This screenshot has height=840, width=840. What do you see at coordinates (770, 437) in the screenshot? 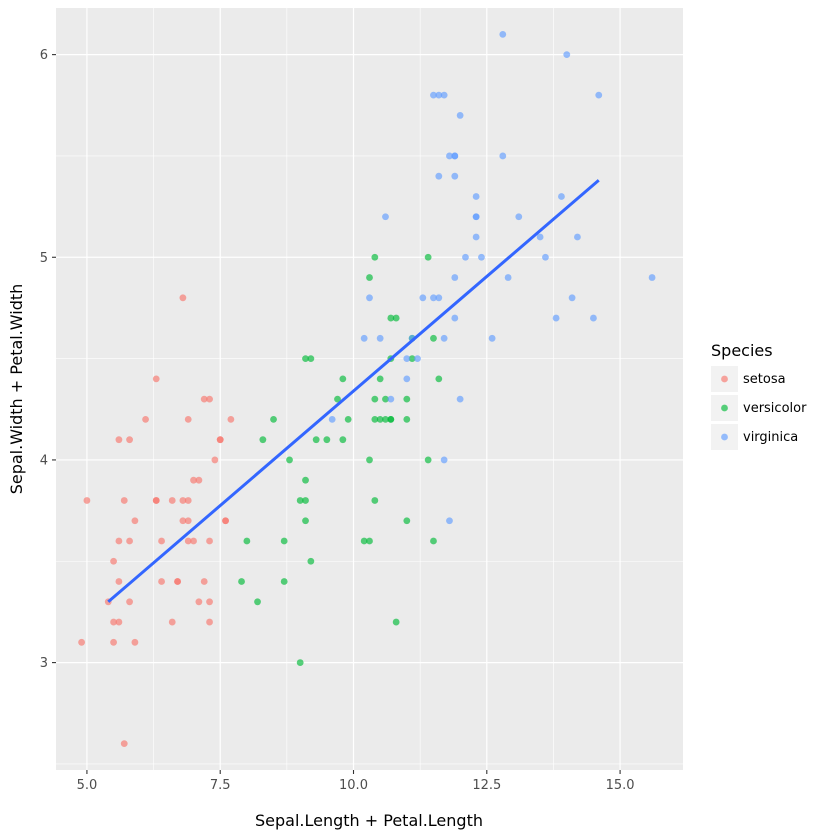
I see `legend-label-virginica: virginica` at bounding box center [770, 437].